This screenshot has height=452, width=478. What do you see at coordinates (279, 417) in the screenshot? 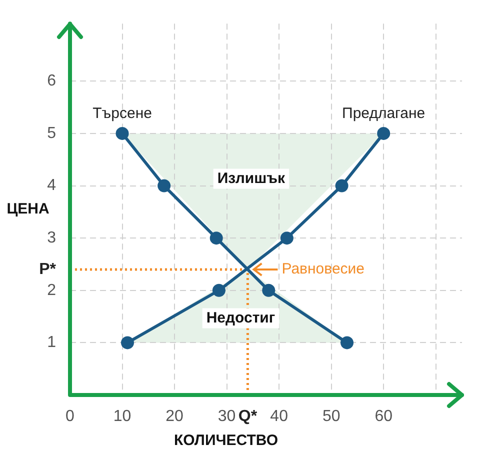
I see `x-tick-label: 40` at bounding box center [279, 417].